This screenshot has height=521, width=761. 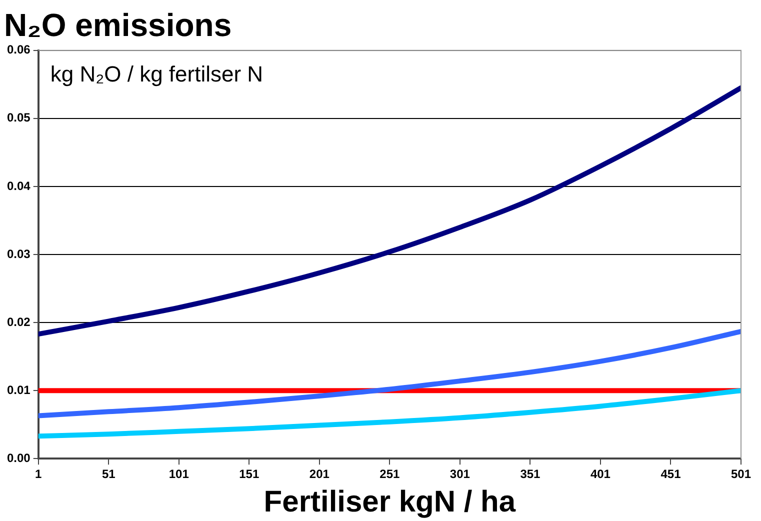 I want to click on y-tick-label: 0.04, so click(x=18, y=185).